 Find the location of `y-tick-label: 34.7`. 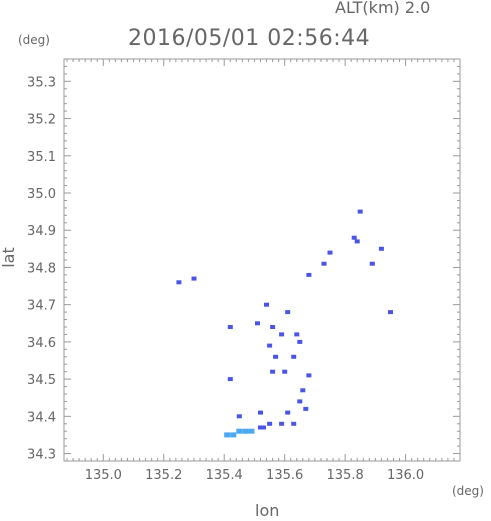

y-tick-label: 34.7 is located at coordinates (41, 306).